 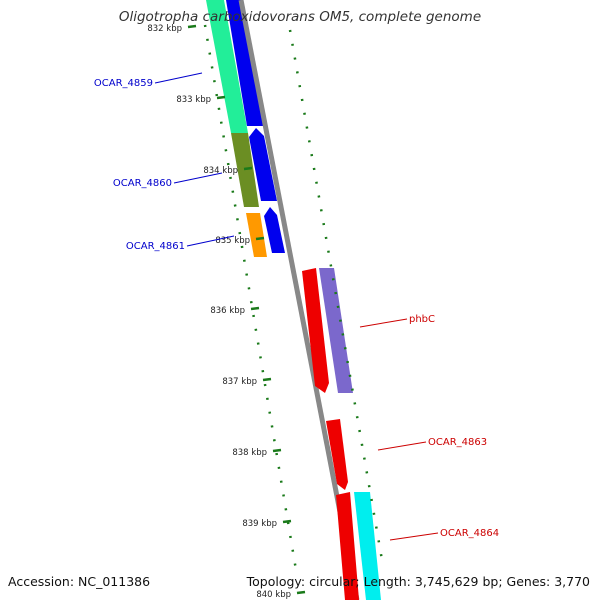 I want to click on feature-block-teal, so click(x=227, y=66).